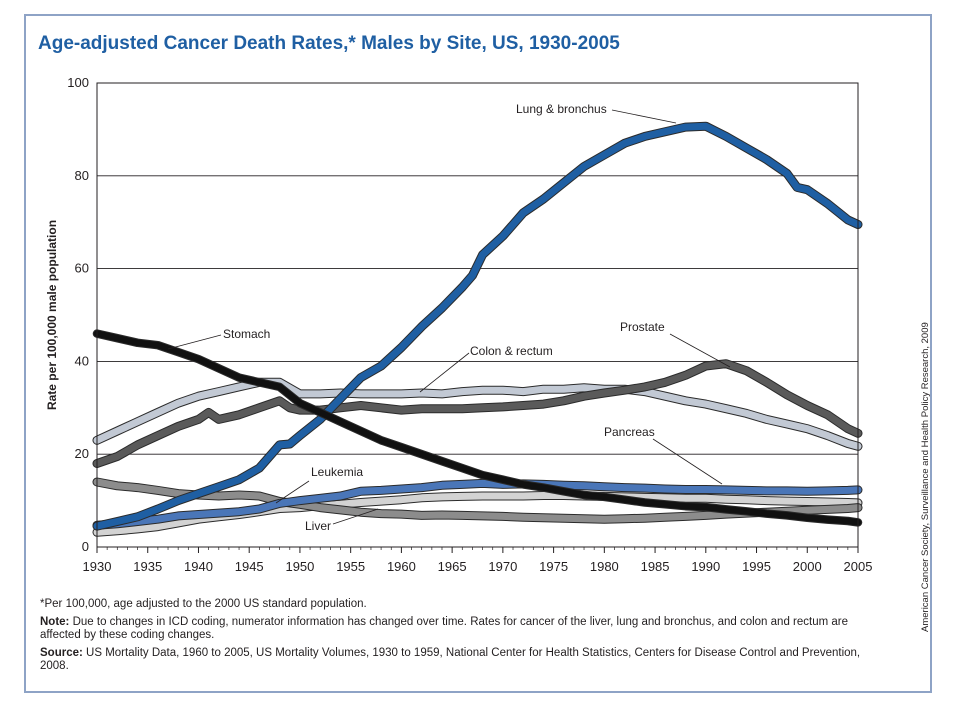  What do you see at coordinates (642, 327) in the screenshot?
I see `series-label-prostate: Prostate` at bounding box center [642, 327].